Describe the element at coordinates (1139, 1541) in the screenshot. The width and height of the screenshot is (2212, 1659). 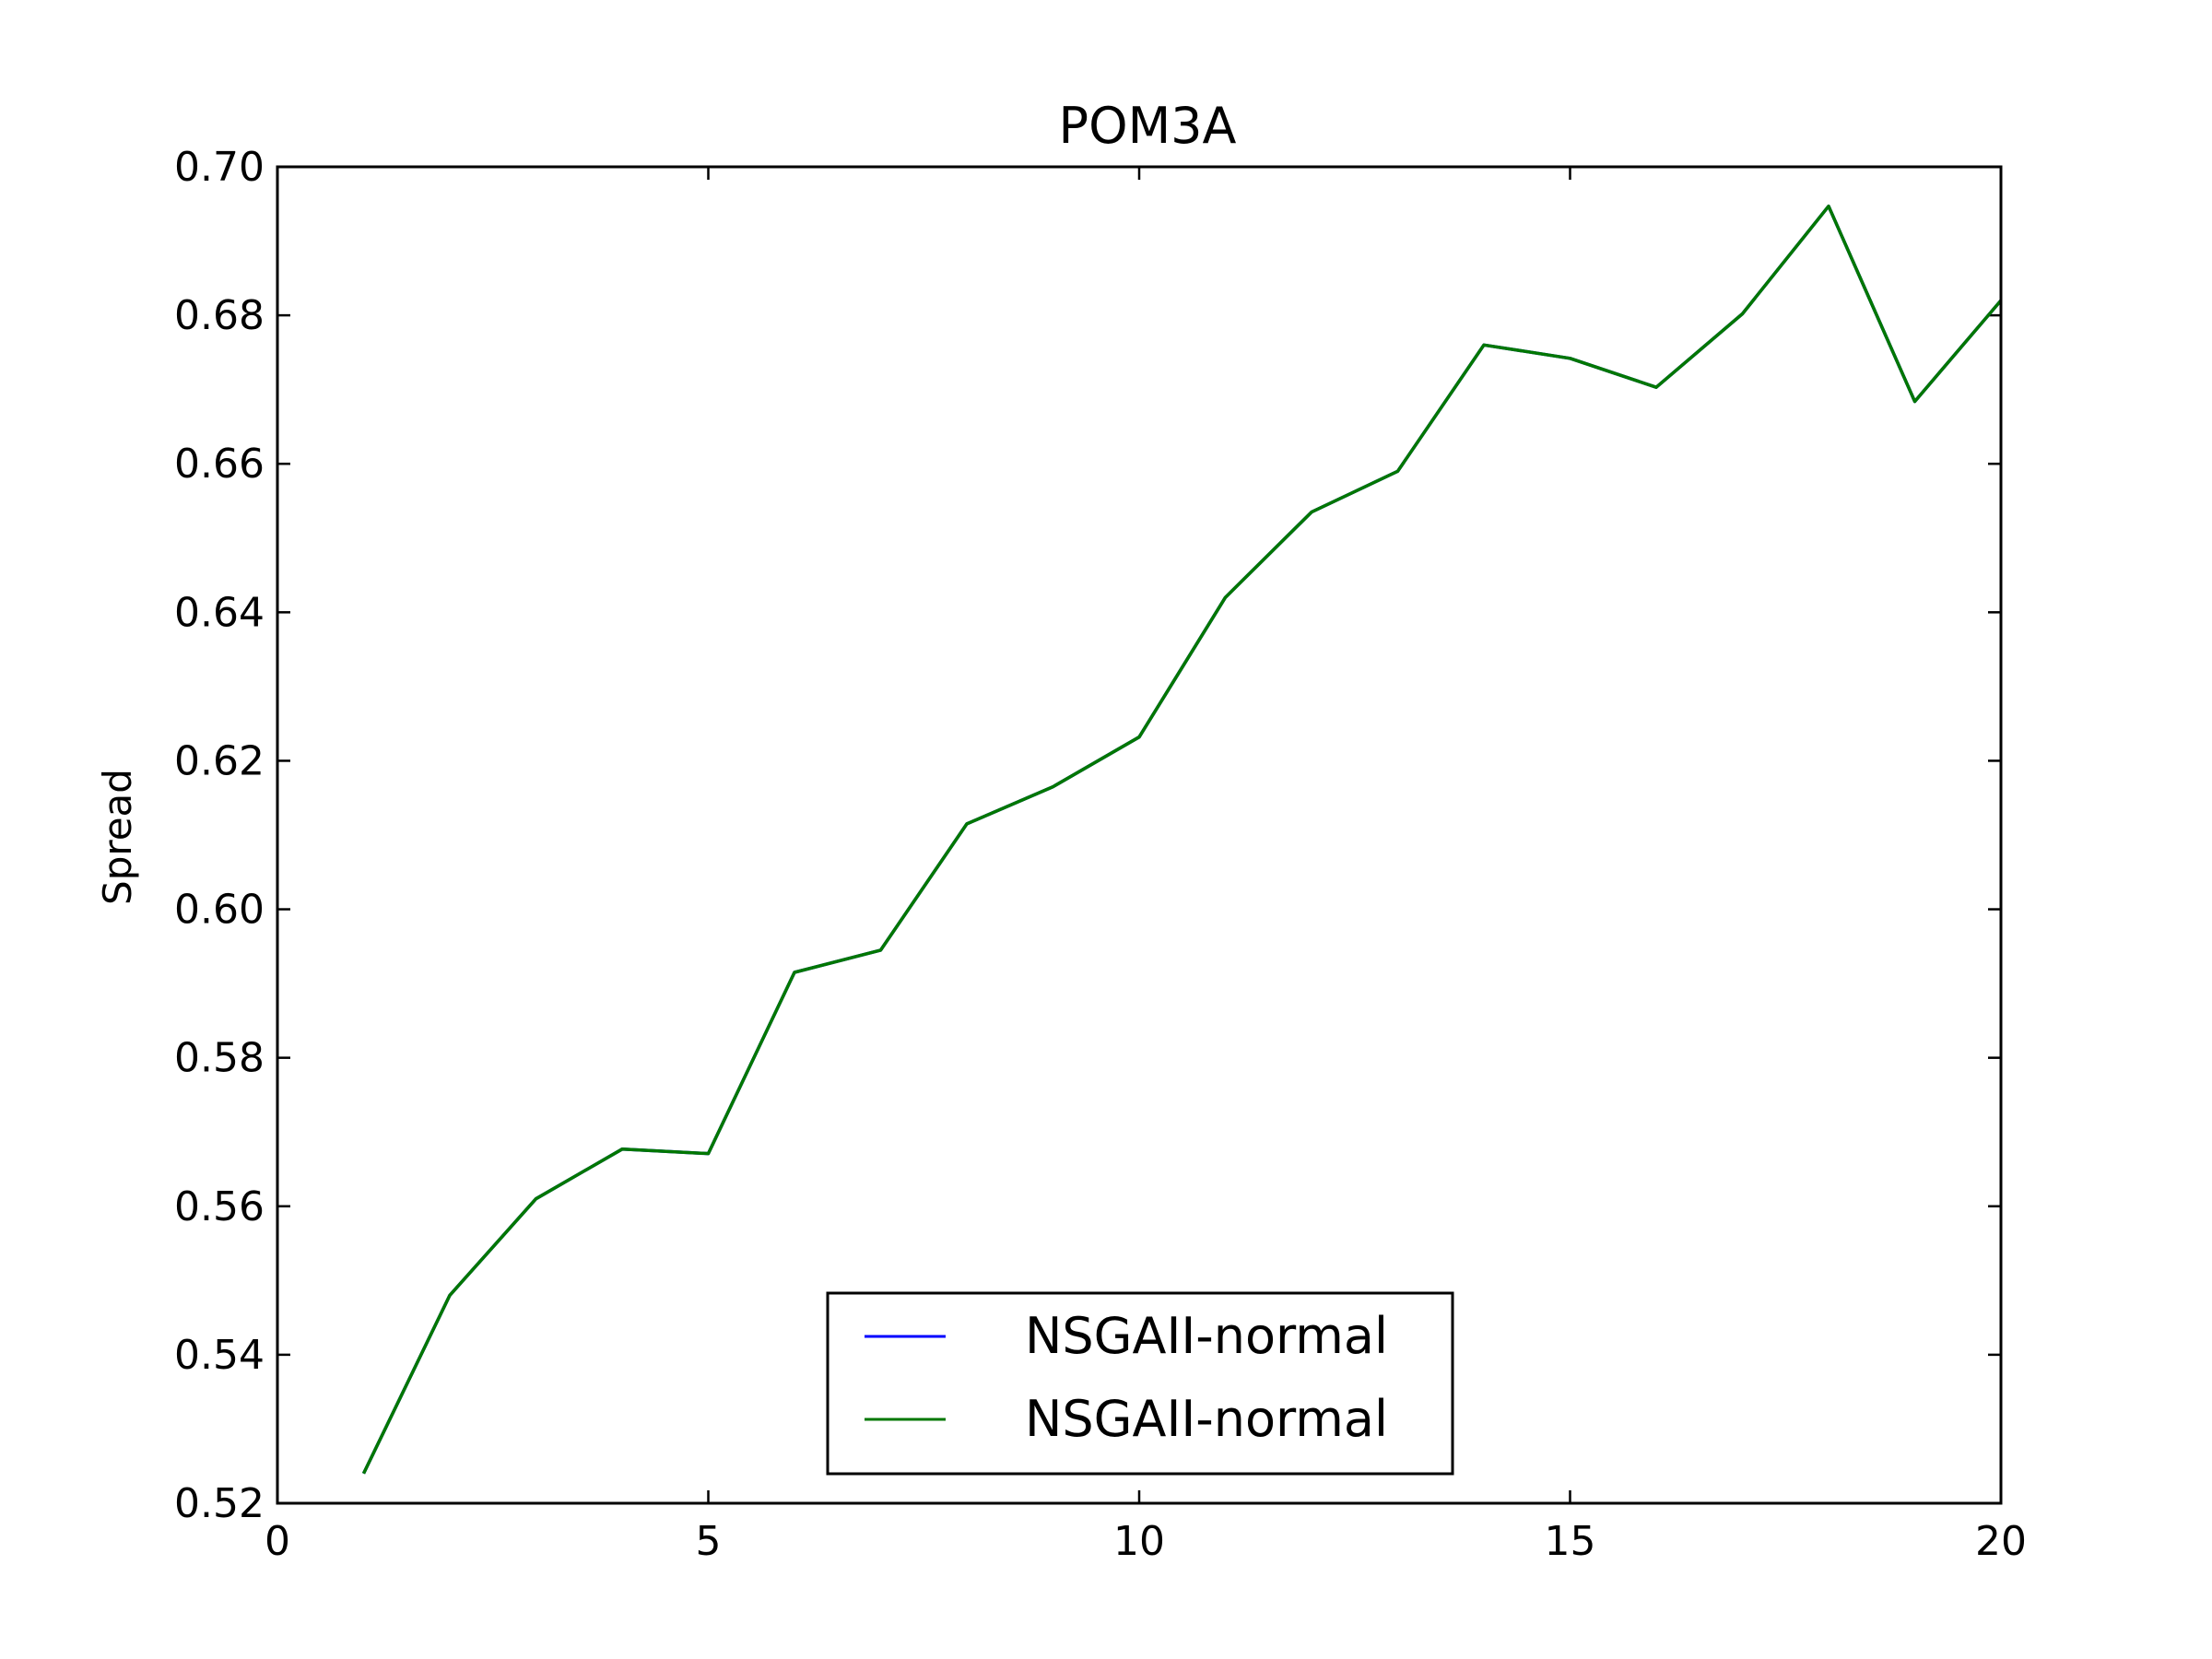
I see `x-tick-label: 10` at that location.